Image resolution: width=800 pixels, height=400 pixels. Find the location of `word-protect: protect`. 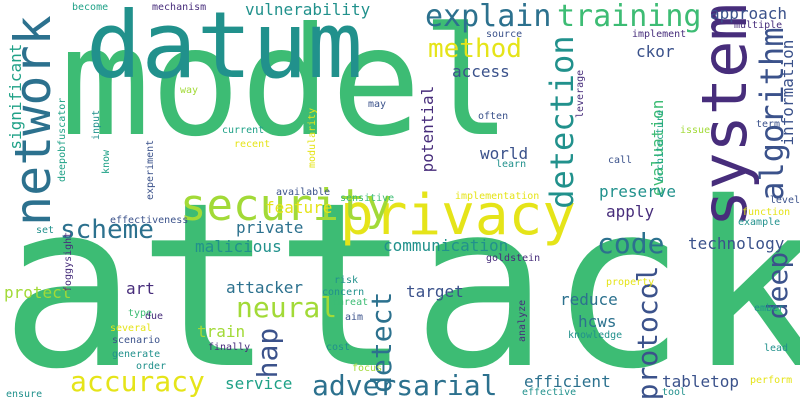

word-protect: protect is located at coordinates (38, 292).